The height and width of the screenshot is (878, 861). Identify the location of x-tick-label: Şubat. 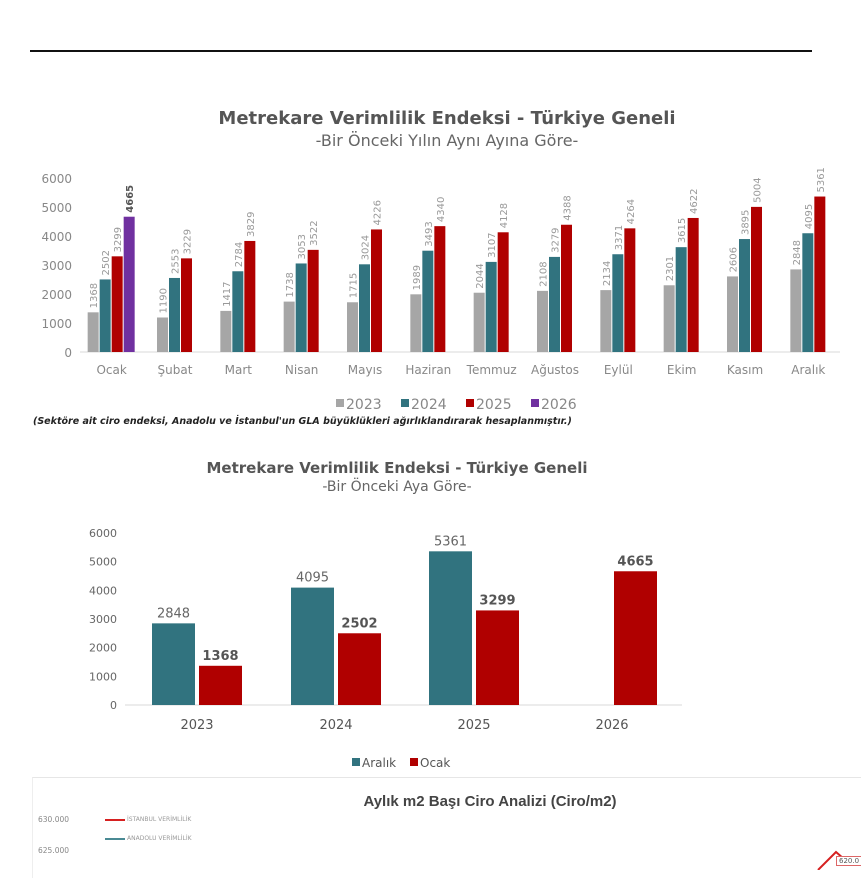
(175, 370).